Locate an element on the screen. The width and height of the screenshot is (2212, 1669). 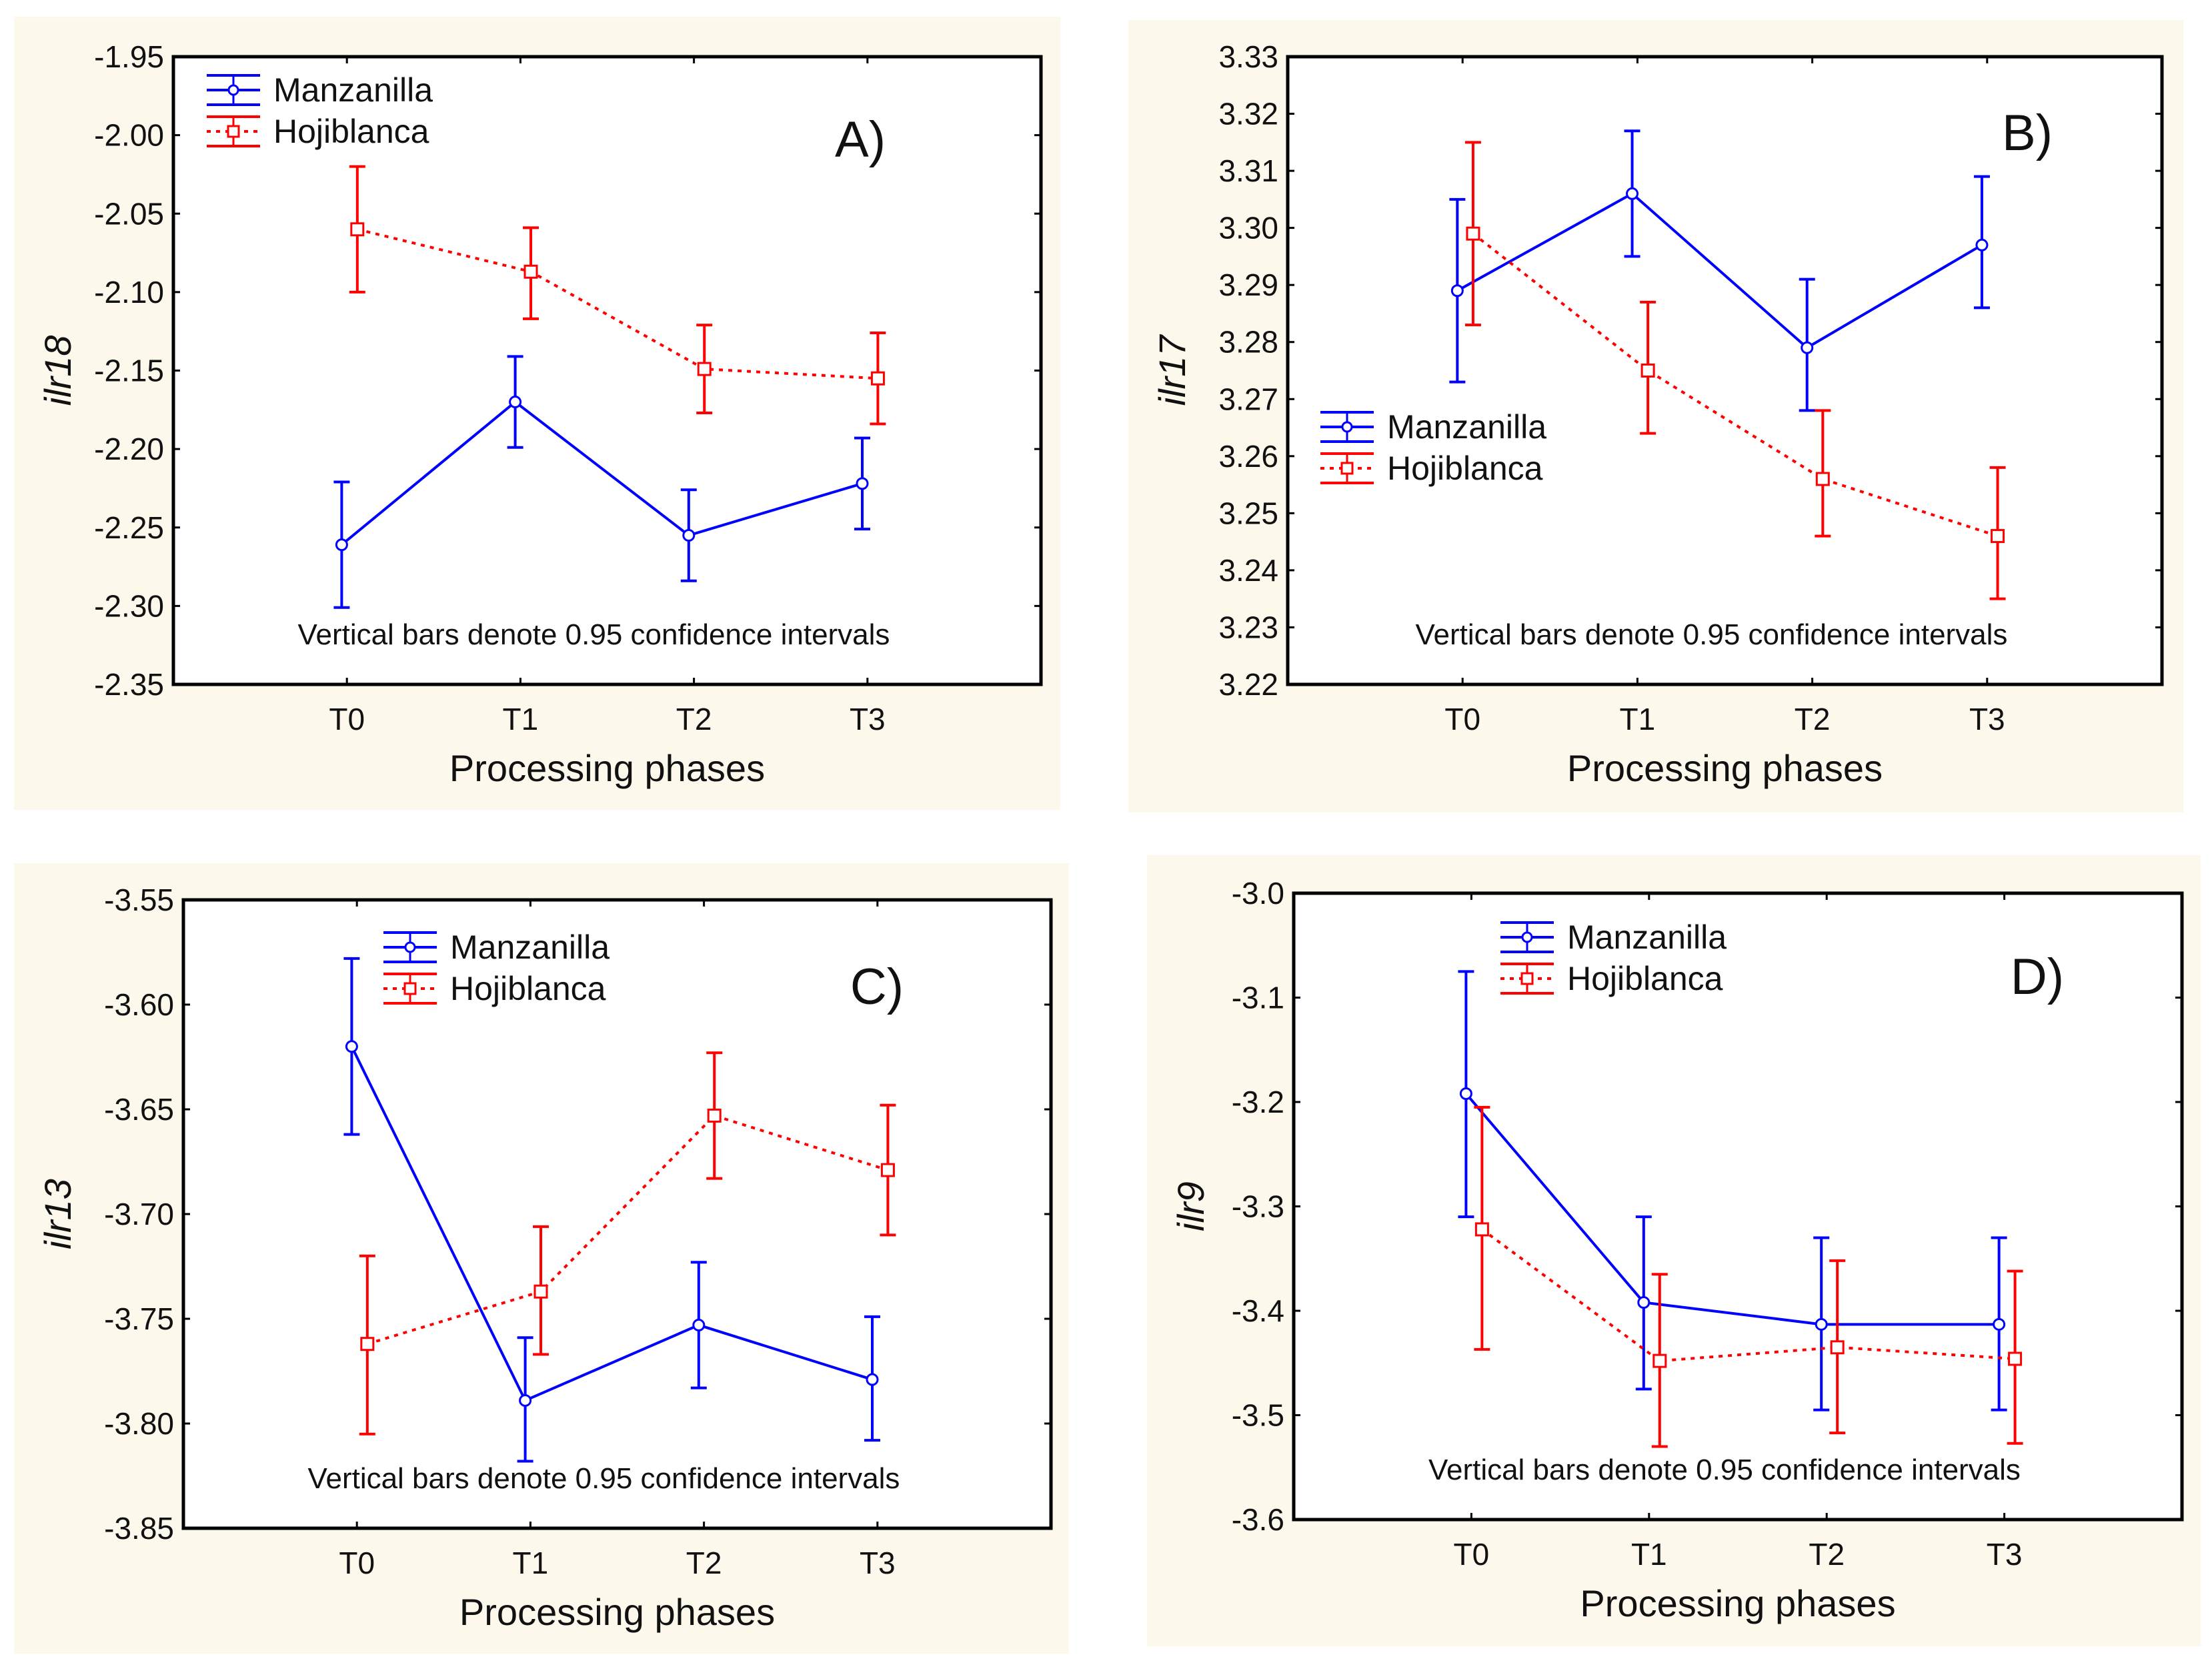
y-tick-label: -3.80 is located at coordinates (139, 1423).